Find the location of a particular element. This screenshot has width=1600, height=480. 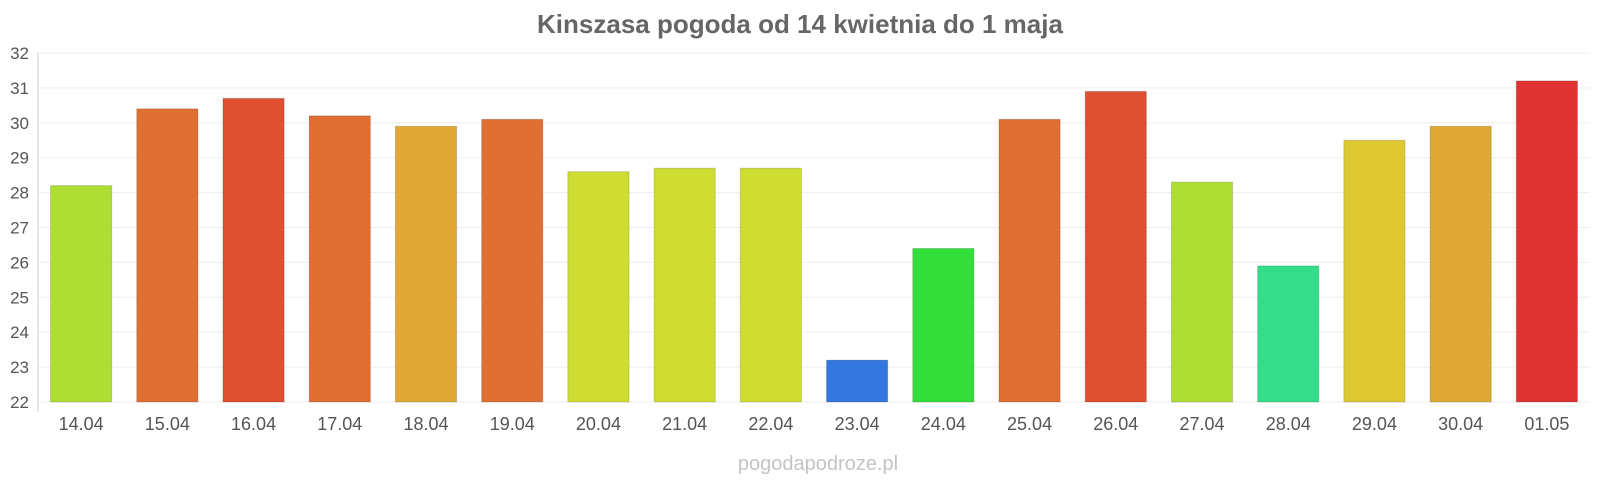

bar-27.04 is located at coordinates (1202, 292).